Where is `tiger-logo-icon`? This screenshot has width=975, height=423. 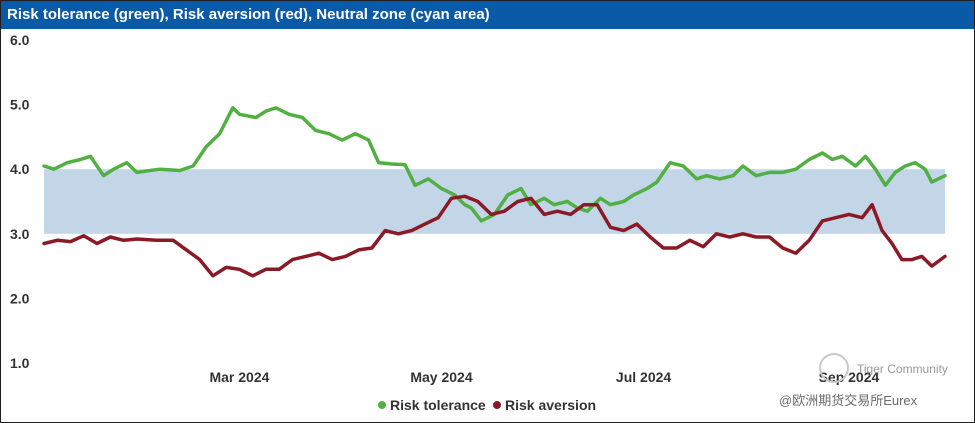
tiger-logo-icon is located at coordinates (834, 368).